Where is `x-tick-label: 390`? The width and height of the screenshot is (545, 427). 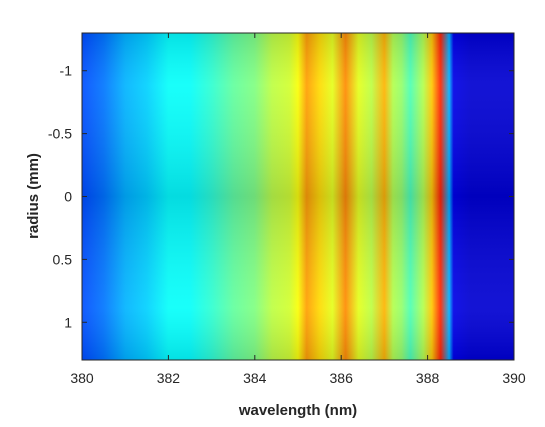
x-tick-label: 390 is located at coordinates (514, 378).